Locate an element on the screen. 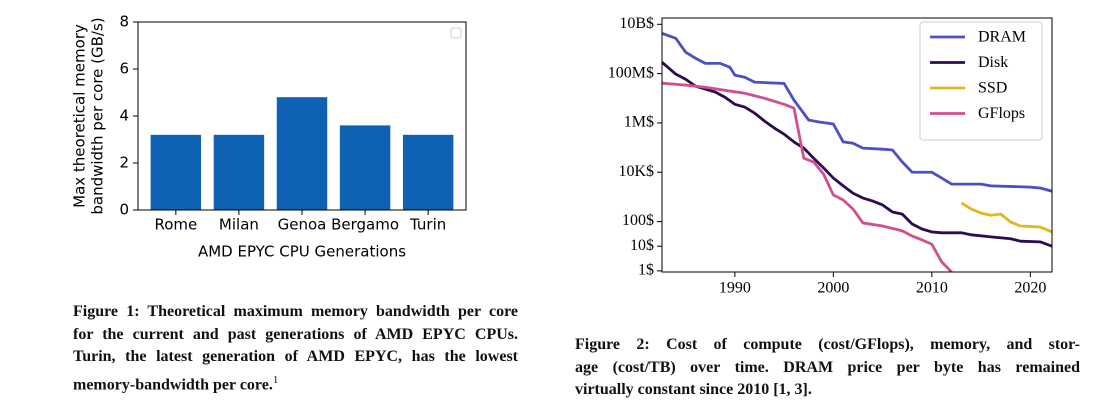 The height and width of the screenshot is (408, 1106). y-tick-label: 8 is located at coordinates (124, 22).